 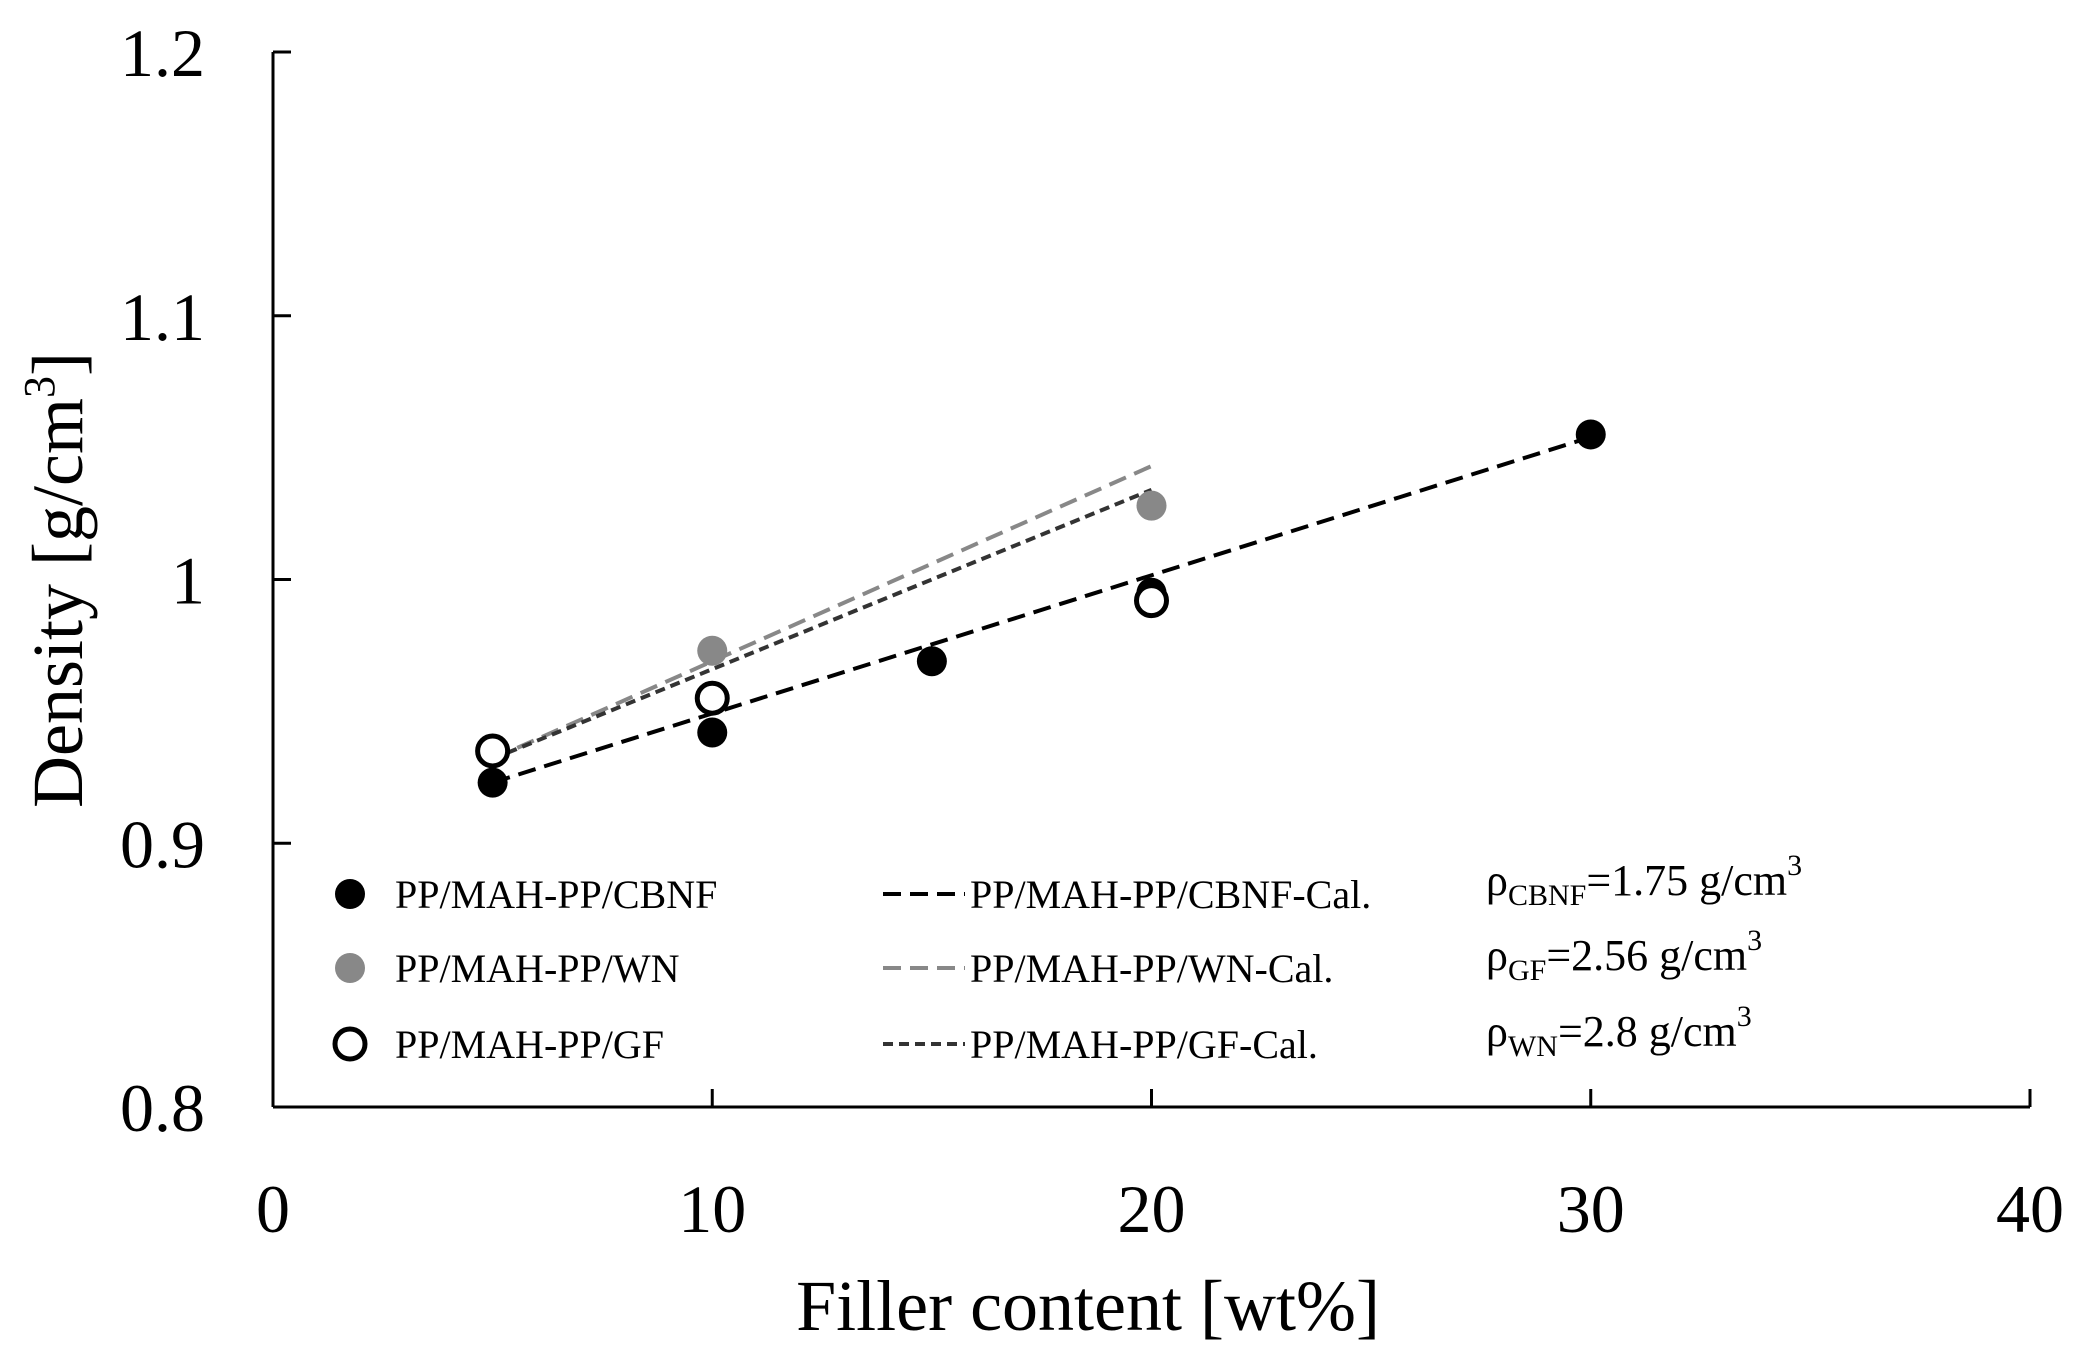 I want to click on y-axis-label-sup: 3, so click(x=39, y=387).